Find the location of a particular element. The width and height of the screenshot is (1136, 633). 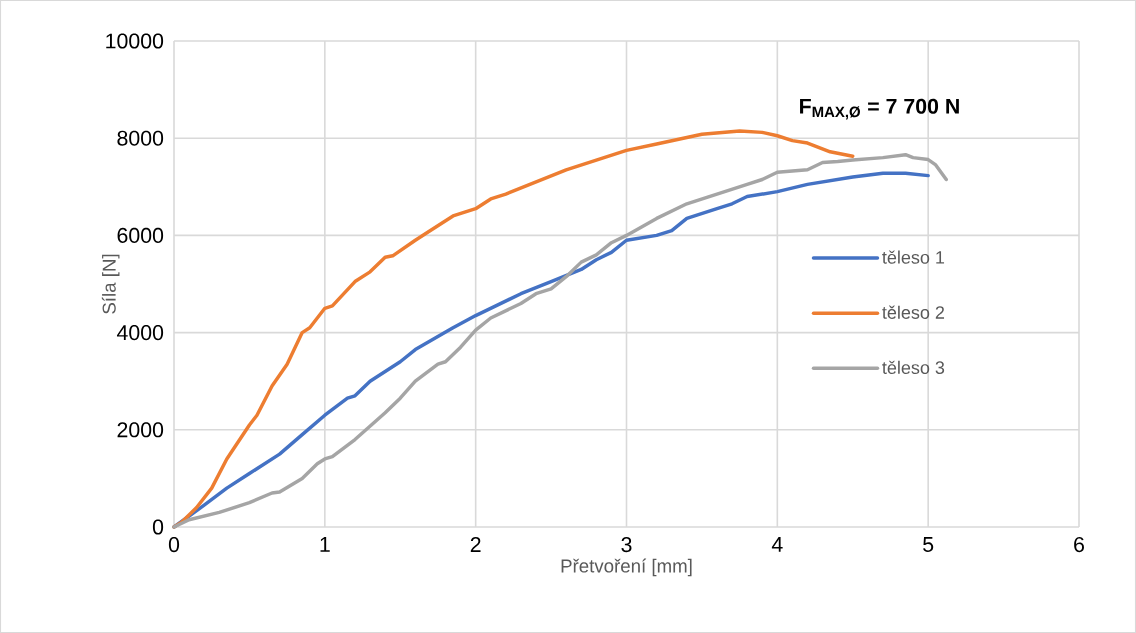

x-tick-label: 1 is located at coordinates (325, 544).